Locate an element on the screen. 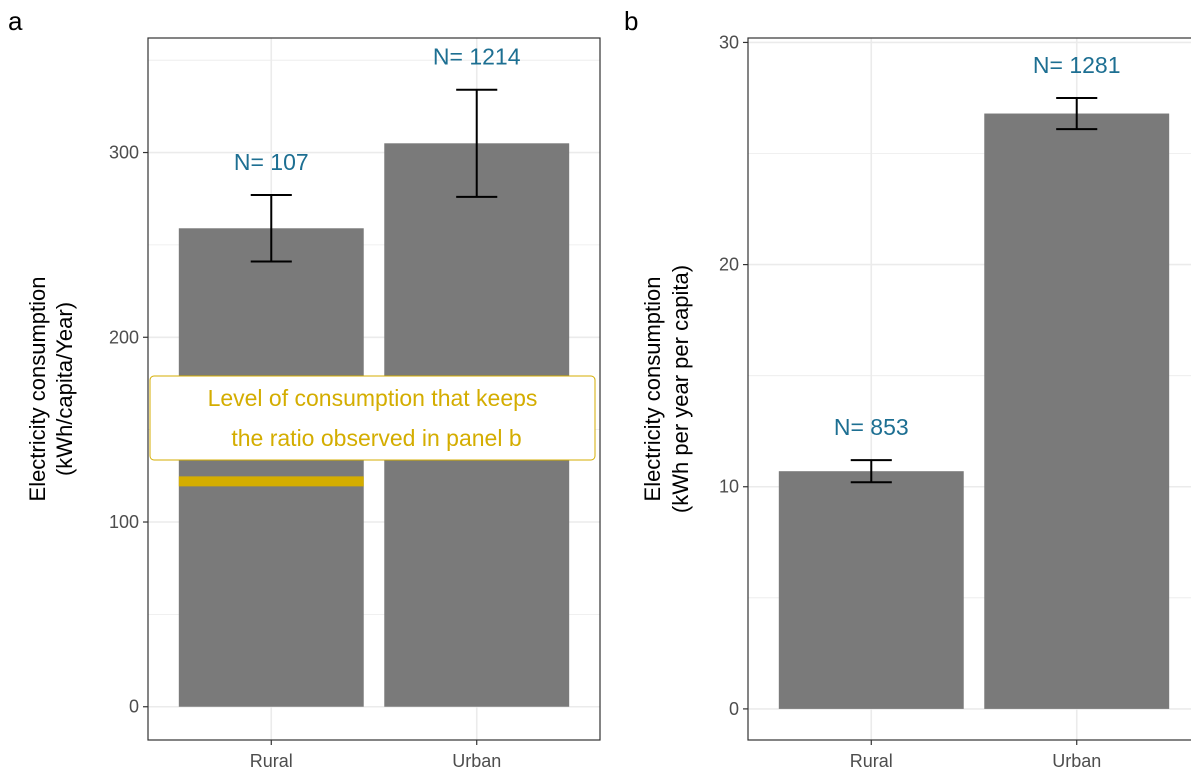  bar-urban is located at coordinates (1077, 411).